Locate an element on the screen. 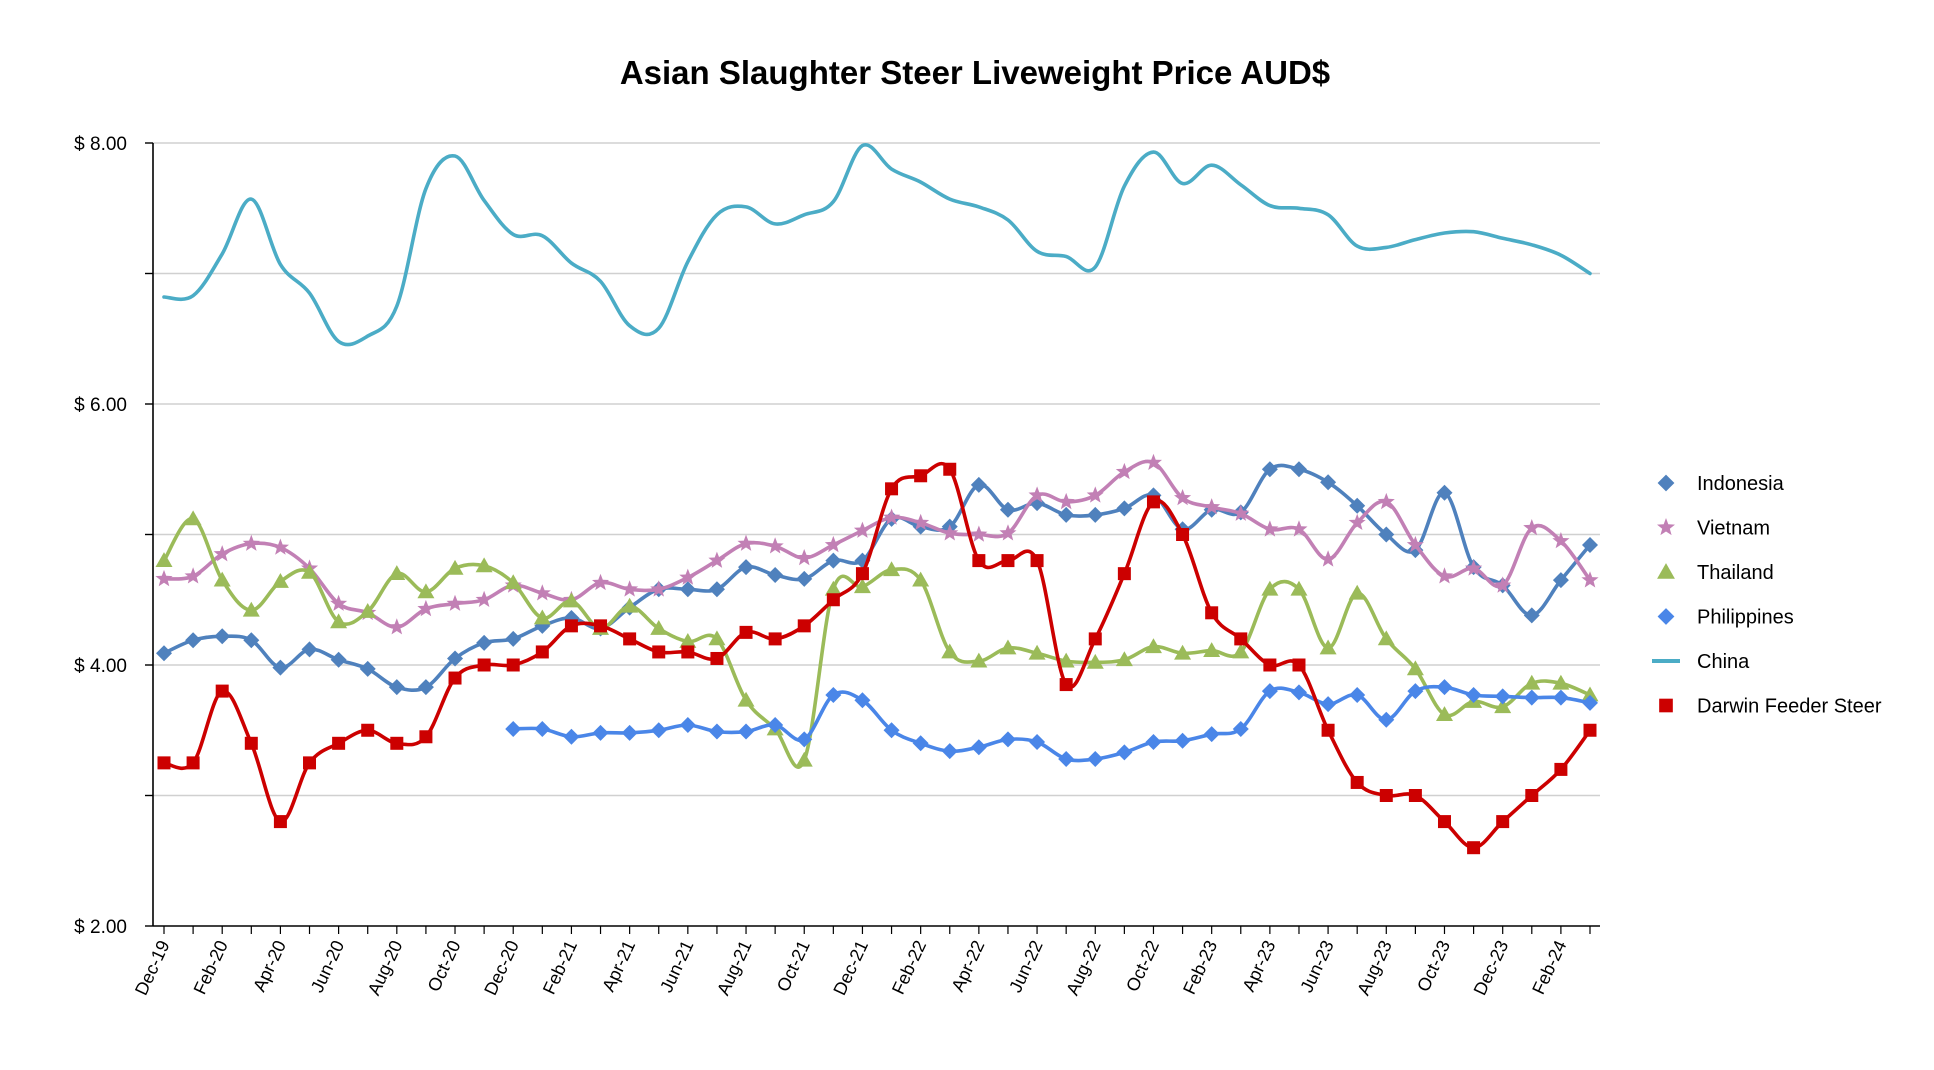 Image resolution: width=1934 pixels, height=1070 pixels. x-tick-label: Feb-21 is located at coordinates (560, 967).